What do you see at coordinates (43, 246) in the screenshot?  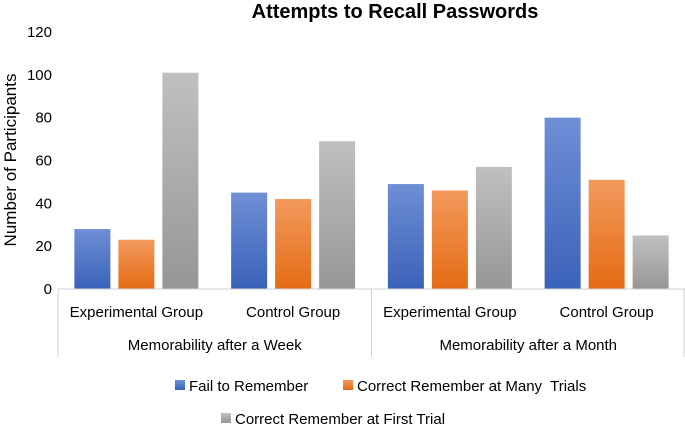 I see `y-tick-label: 20` at bounding box center [43, 246].